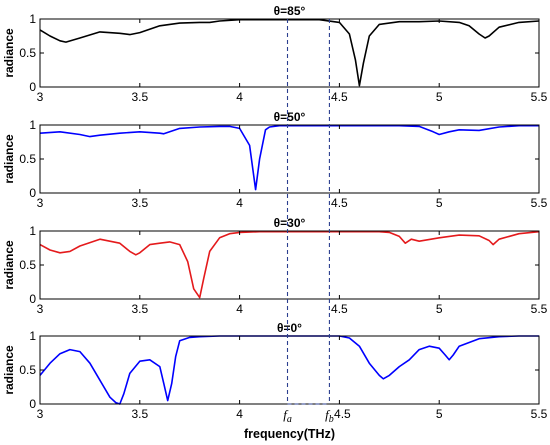 This screenshot has height=445, width=550. I want to click on marker-label: fb, so click(329, 416).